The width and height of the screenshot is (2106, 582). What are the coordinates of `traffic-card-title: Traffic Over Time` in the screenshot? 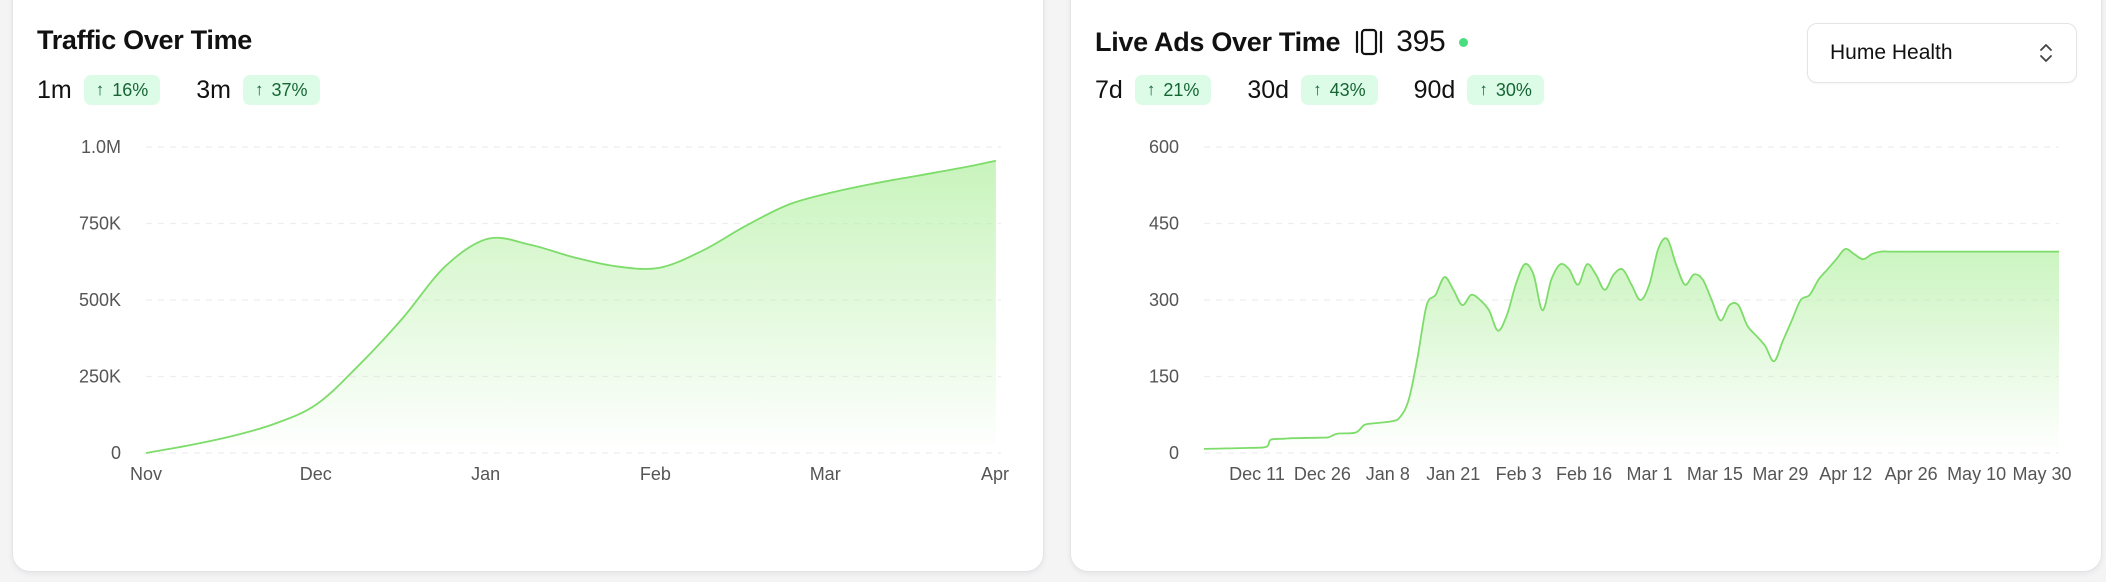 It's located at (144, 40).